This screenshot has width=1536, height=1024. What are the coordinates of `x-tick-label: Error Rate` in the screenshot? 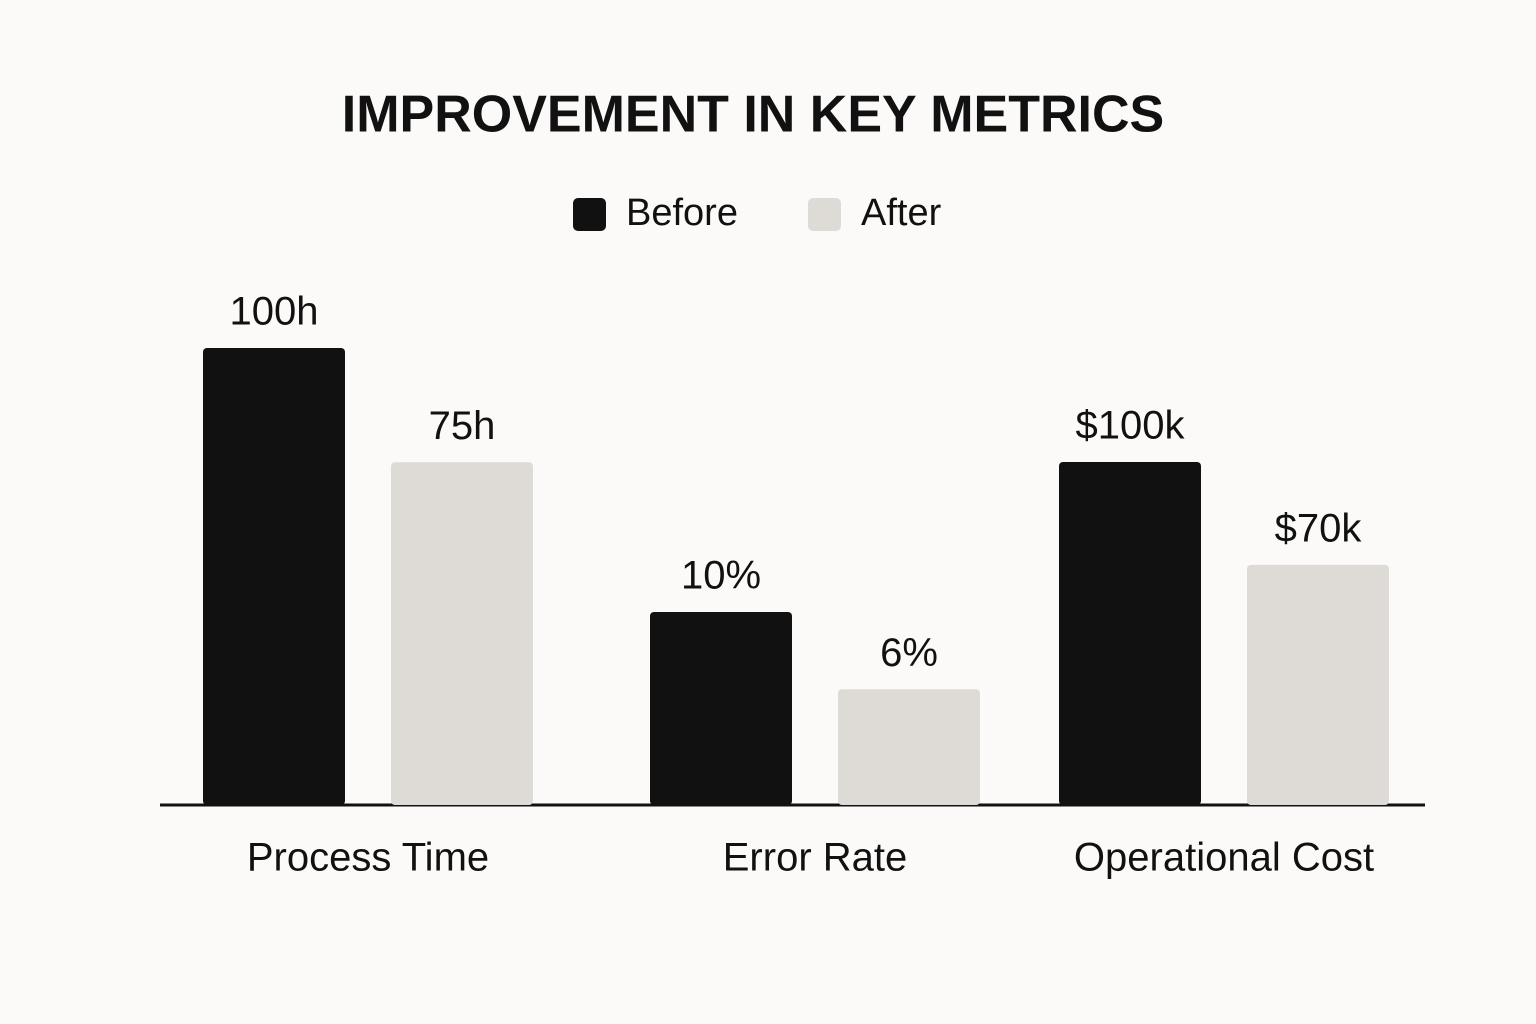 It's located at (815, 858).